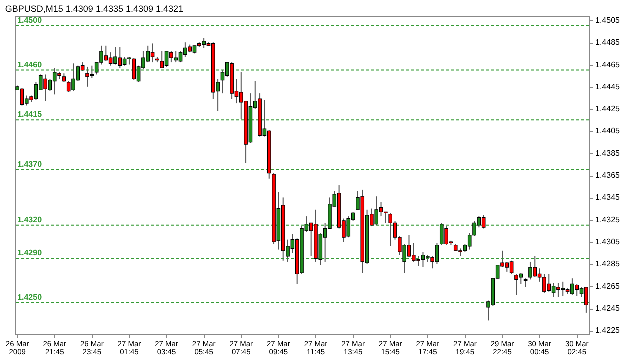 The image size is (625, 361). What do you see at coordinates (608, 242) in the screenshot?
I see `y-tick-label: 1.4305` at bounding box center [608, 242].